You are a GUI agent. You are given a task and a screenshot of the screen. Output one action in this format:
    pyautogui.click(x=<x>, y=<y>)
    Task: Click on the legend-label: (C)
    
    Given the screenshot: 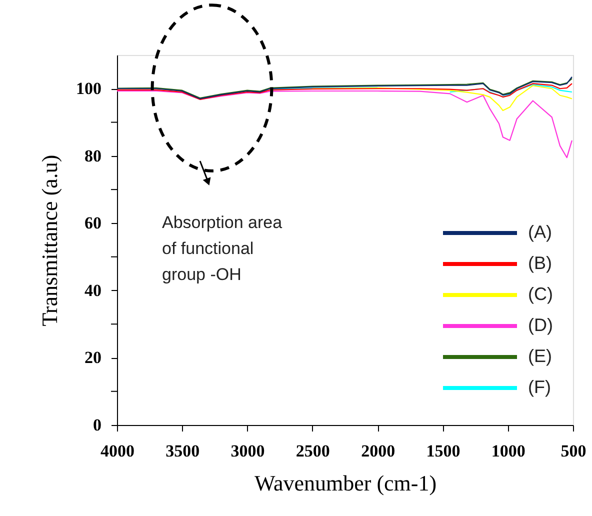 What is the action you would take?
    pyautogui.click(x=540, y=294)
    